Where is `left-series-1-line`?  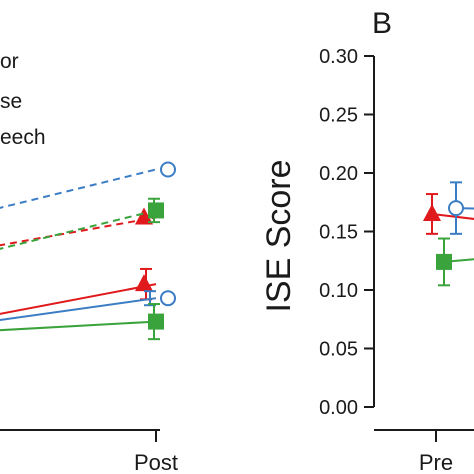 left-series-1-line is located at coordinates (78, 188).